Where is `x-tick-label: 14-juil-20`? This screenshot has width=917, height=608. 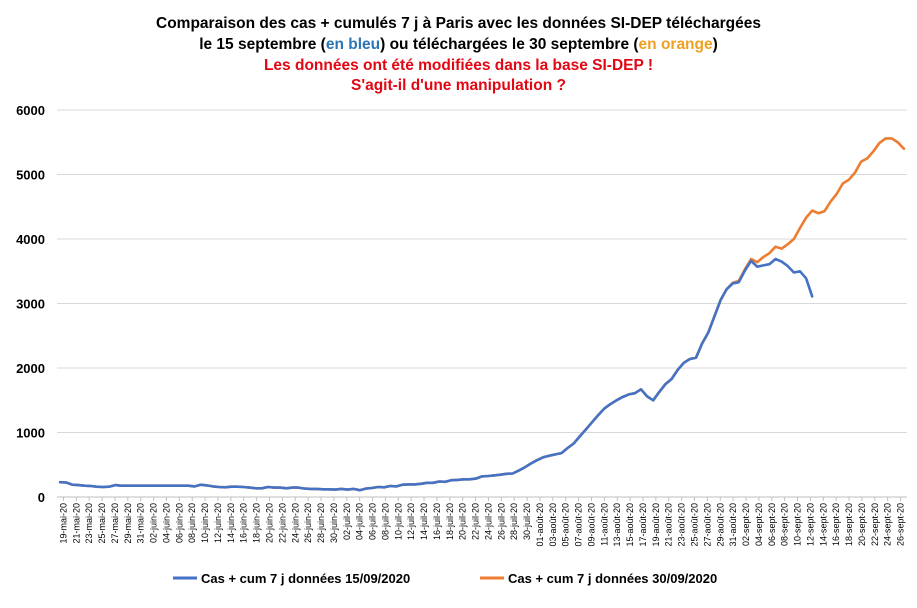
x-tick-label: 14-juil-20 is located at coordinates (424, 521).